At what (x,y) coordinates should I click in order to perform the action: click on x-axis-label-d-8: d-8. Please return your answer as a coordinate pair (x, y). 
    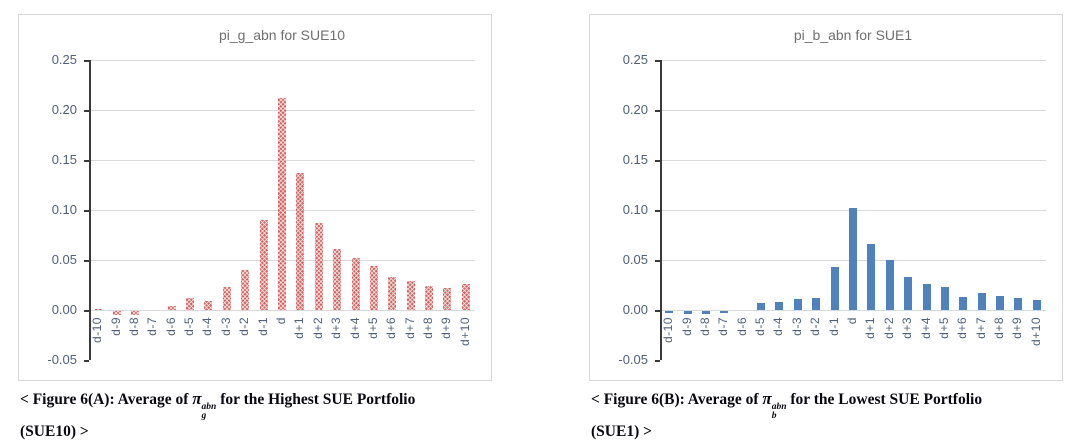
    Looking at the image, I should click on (704, 326).